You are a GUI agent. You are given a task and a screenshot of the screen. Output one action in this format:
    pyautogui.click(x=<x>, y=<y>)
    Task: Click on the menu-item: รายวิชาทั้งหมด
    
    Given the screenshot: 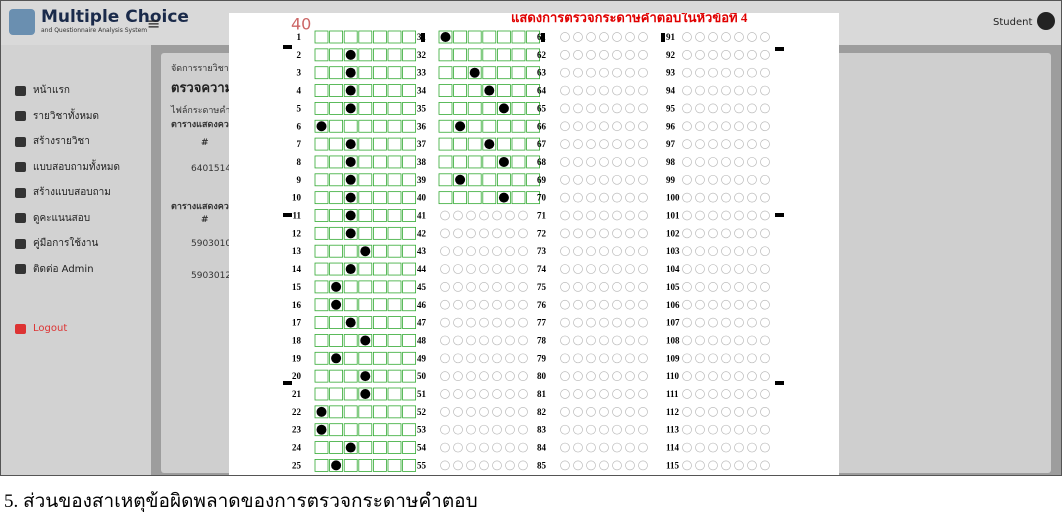 What is the action you would take?
    pyautogui.click(x=57, y=116)
    